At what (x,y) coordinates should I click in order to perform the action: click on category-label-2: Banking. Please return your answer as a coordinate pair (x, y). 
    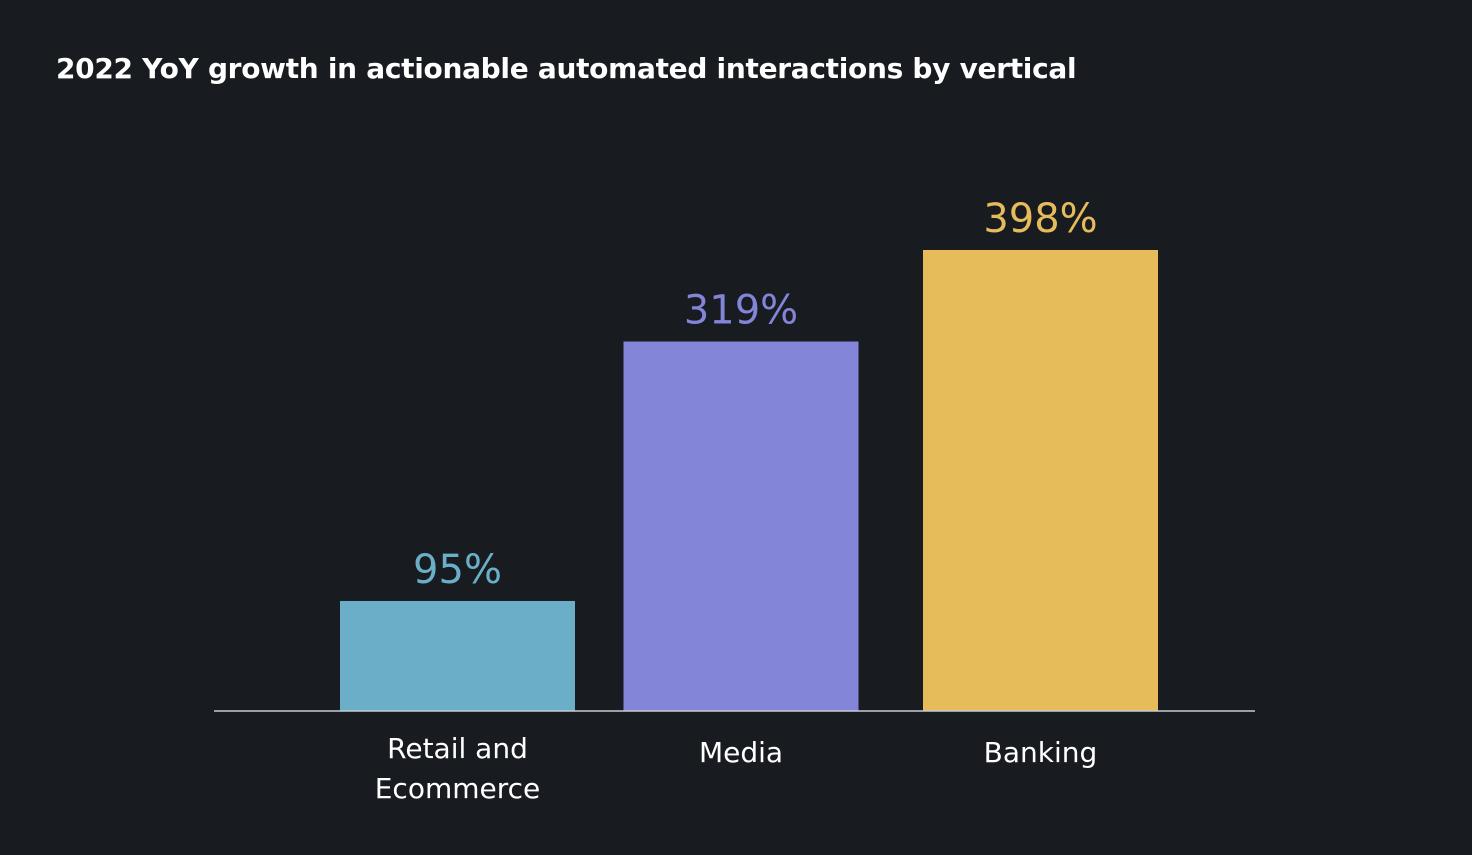
    Looking at the image, I should click on (1041, 752).